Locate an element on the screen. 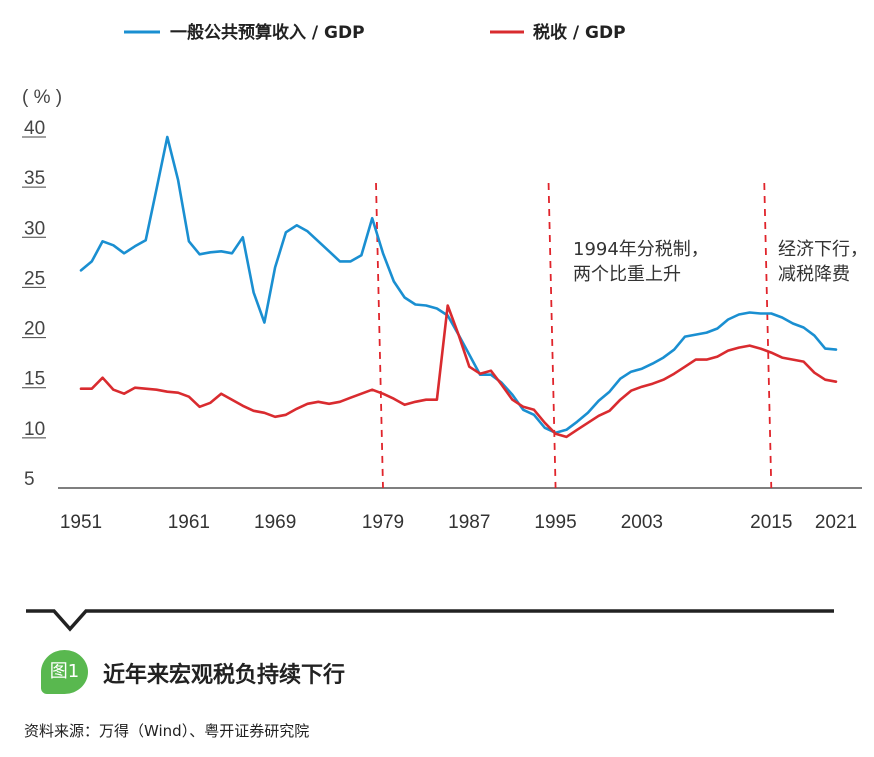  x-tick-label: 2021 is located at coordinates (836, 522).